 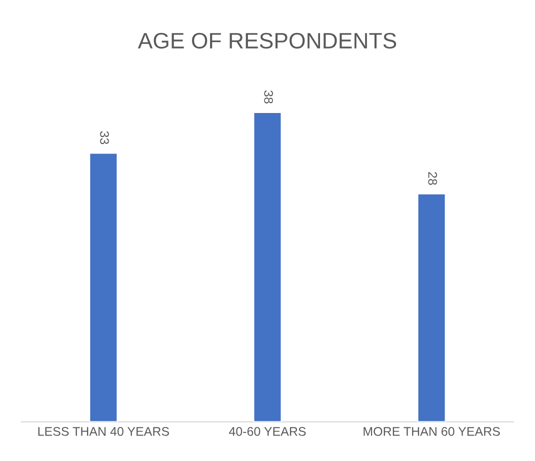 What do you see at coordinates (268, 97) in the screenshot?
I see `data-label: 38` at bounding box center [268, 97].